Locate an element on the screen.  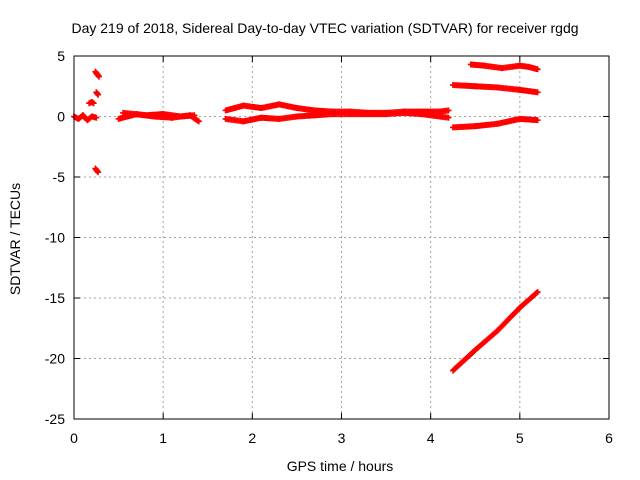
y-tick-label: 5 is located at coordinates (61, 56).